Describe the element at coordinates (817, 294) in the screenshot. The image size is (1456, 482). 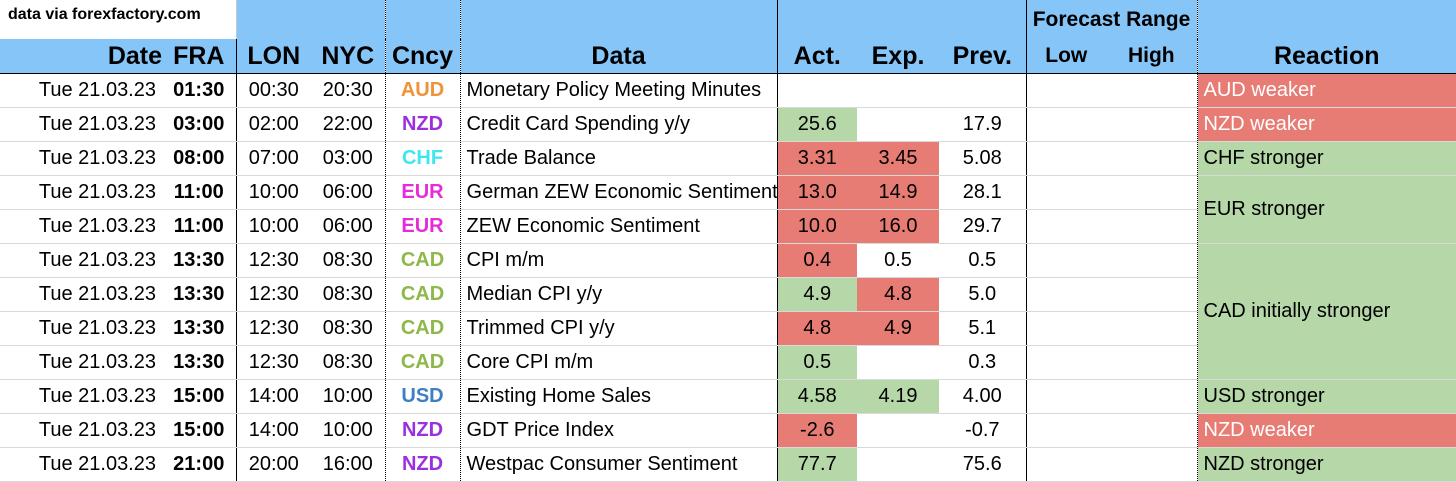
I see `actual-cell: 4.9` at that location.